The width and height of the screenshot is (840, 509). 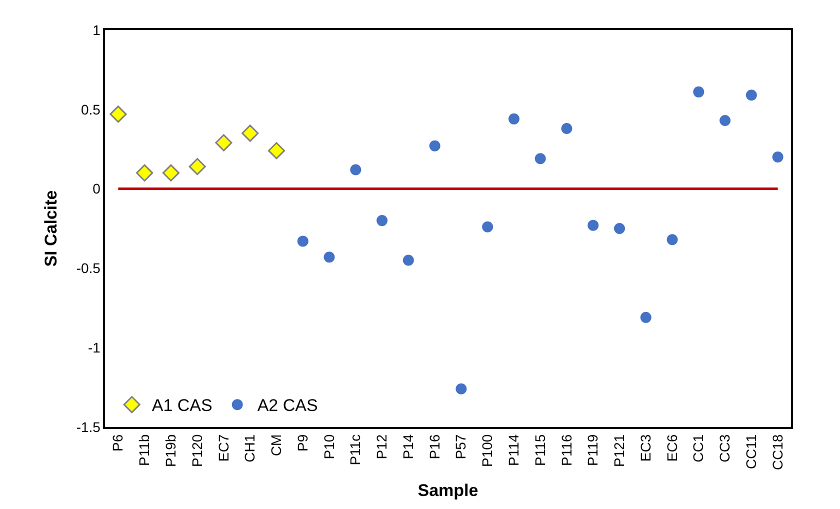 What do you see at coordinates (750, 452) in the screenshot?
I see `x-tick-label: CC11` at bounding box center [750, 452].